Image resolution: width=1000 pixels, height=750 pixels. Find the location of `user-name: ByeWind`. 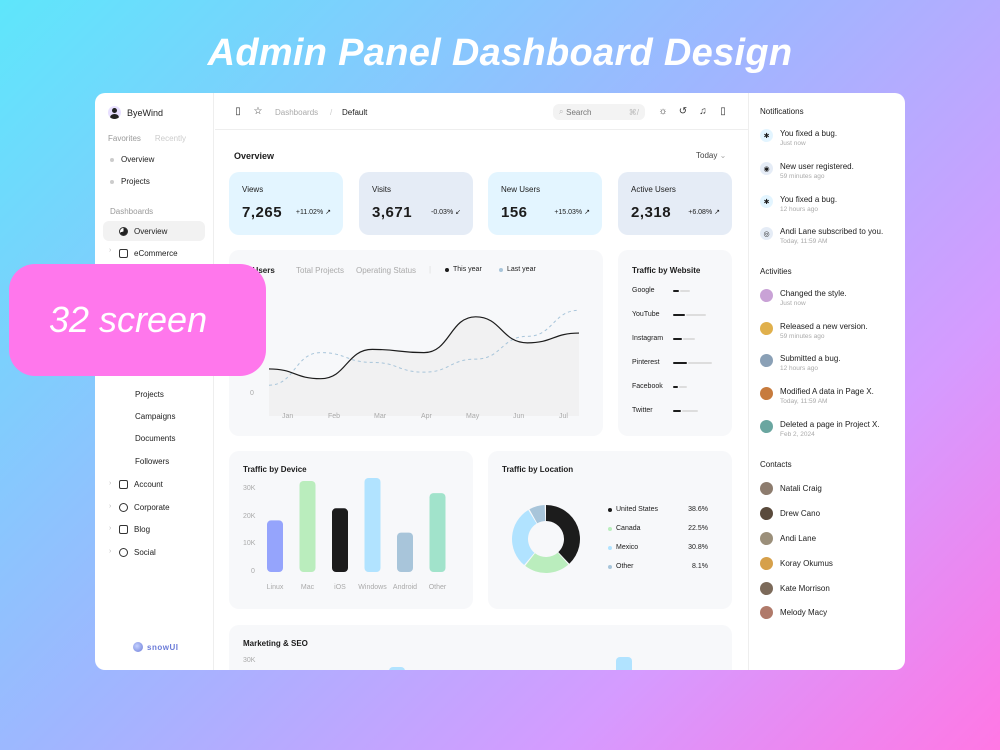

user-name: ByeWind is located at coordinates (145, 112).